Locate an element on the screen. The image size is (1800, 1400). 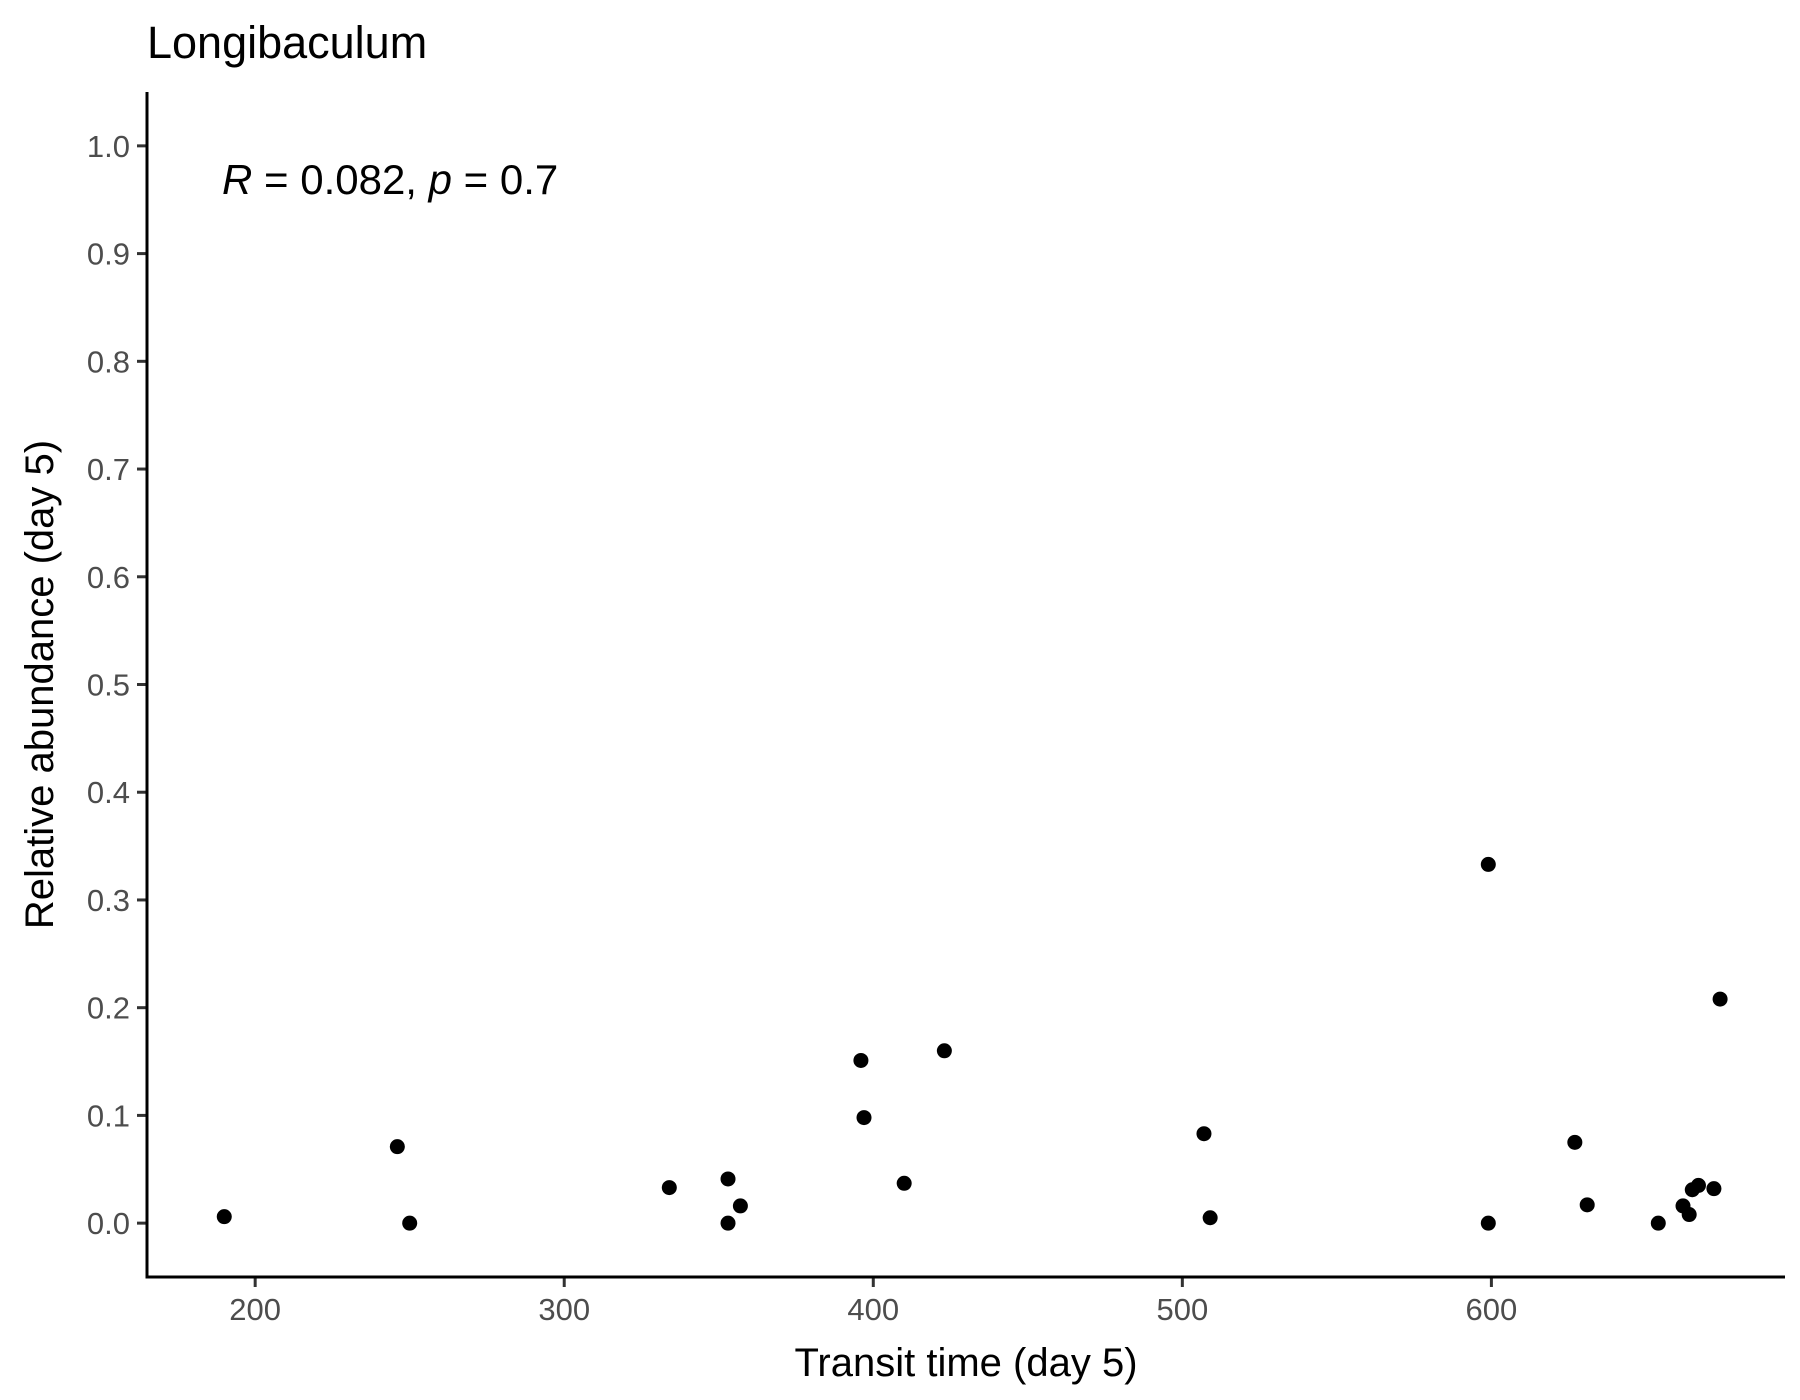
y-axis-title: Relative abundance (day 5) is located at coordinates (40, 684).